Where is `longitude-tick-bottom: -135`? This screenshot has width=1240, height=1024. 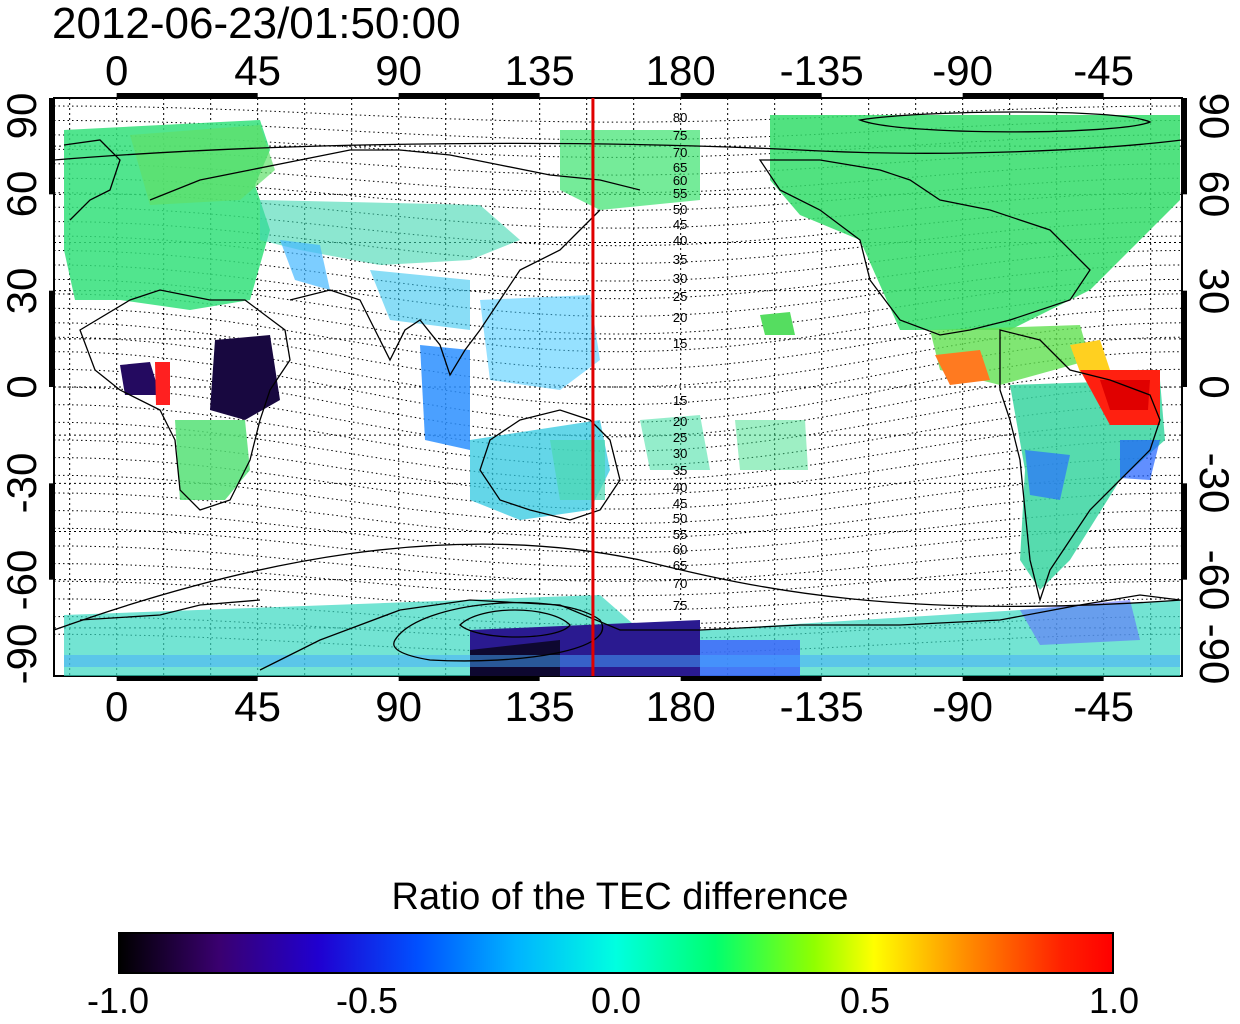 longitude-tick-bottom: -135 is located at coordinates (821, 706).